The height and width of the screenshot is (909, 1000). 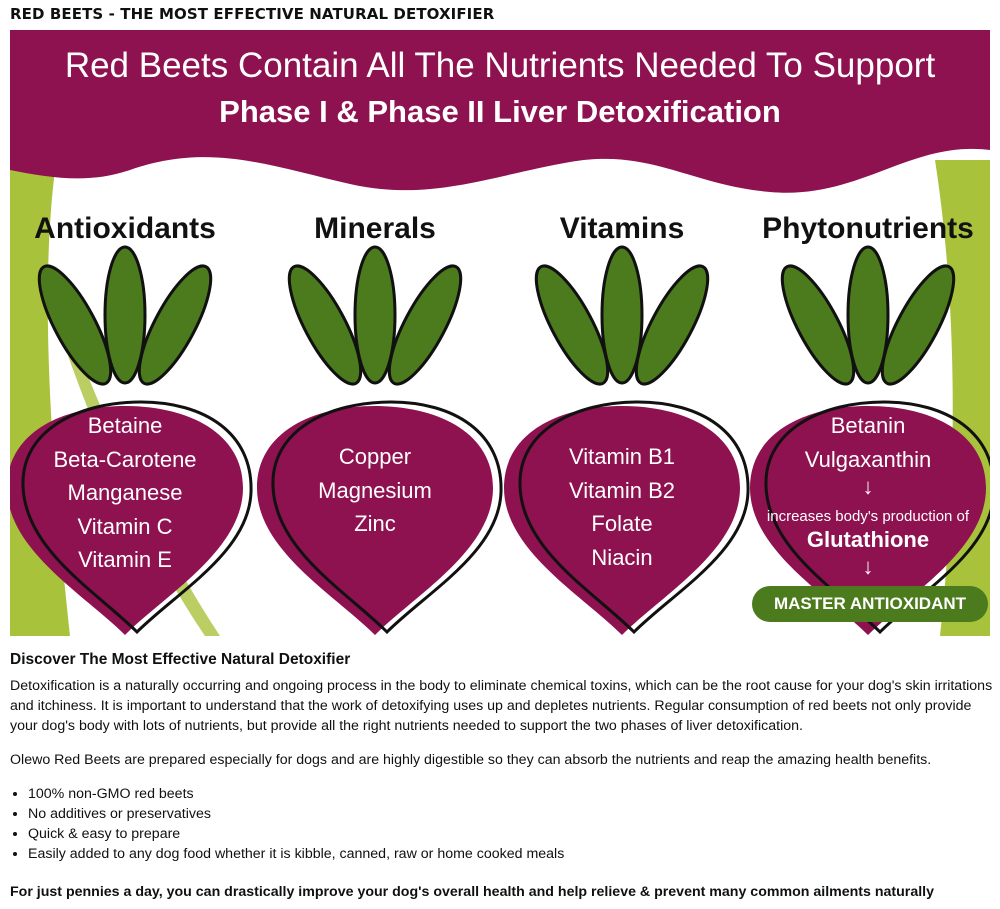 What do you see at coordinates (868, 442) in the screenshot?
I see `phytonutrient-list: Betanin Vulgaxanthin` at bounding box center [868, 442].